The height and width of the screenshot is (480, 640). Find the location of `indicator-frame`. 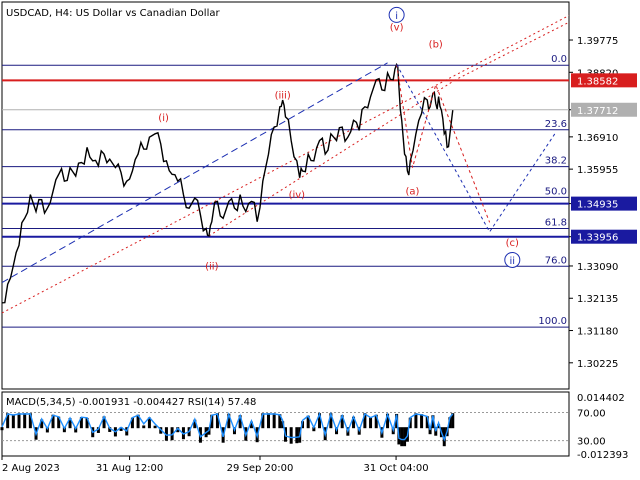

indicator-frame is located at coordinates (285, 424).